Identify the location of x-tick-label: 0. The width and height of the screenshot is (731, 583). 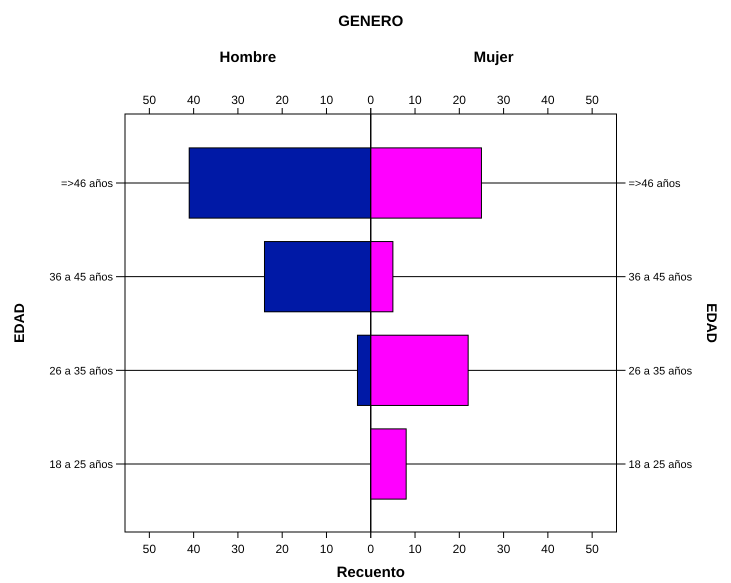
(370, 100).